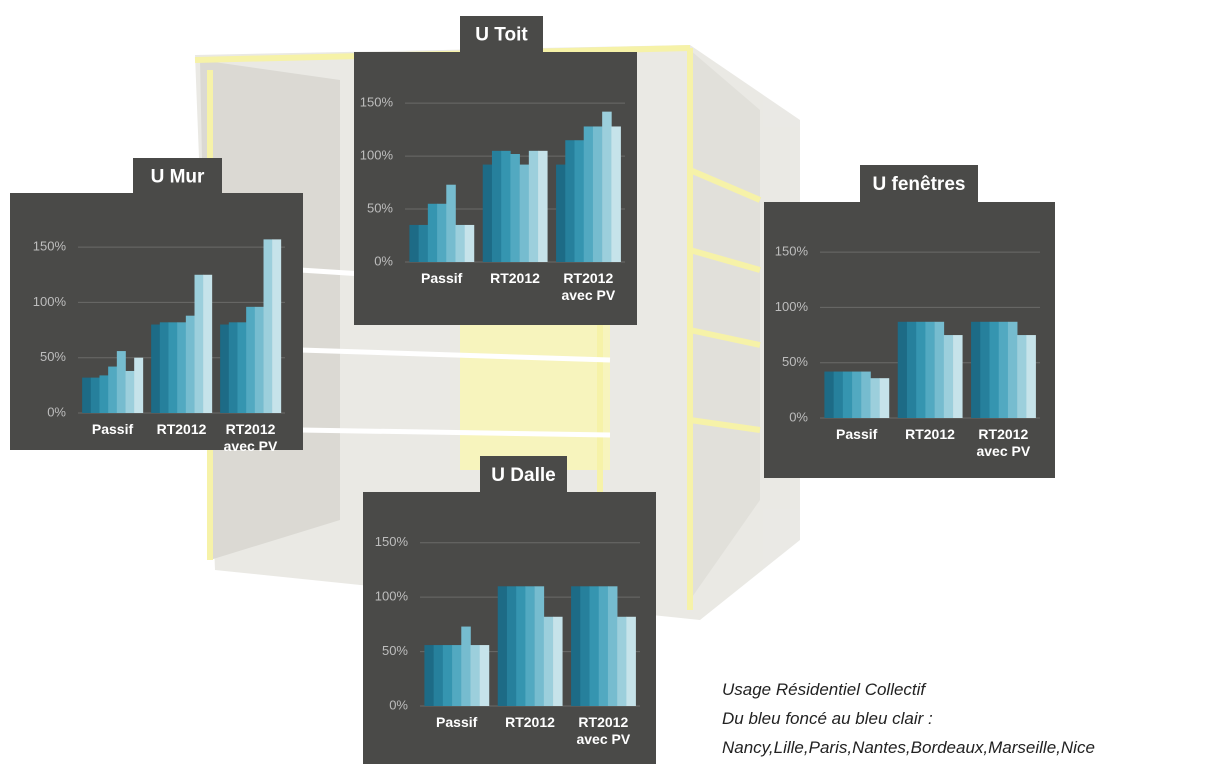  Describe the element at coordinates (827, 718) in the screenshot. I see `note: Du bleu foncé au bleu clair :` at that location.